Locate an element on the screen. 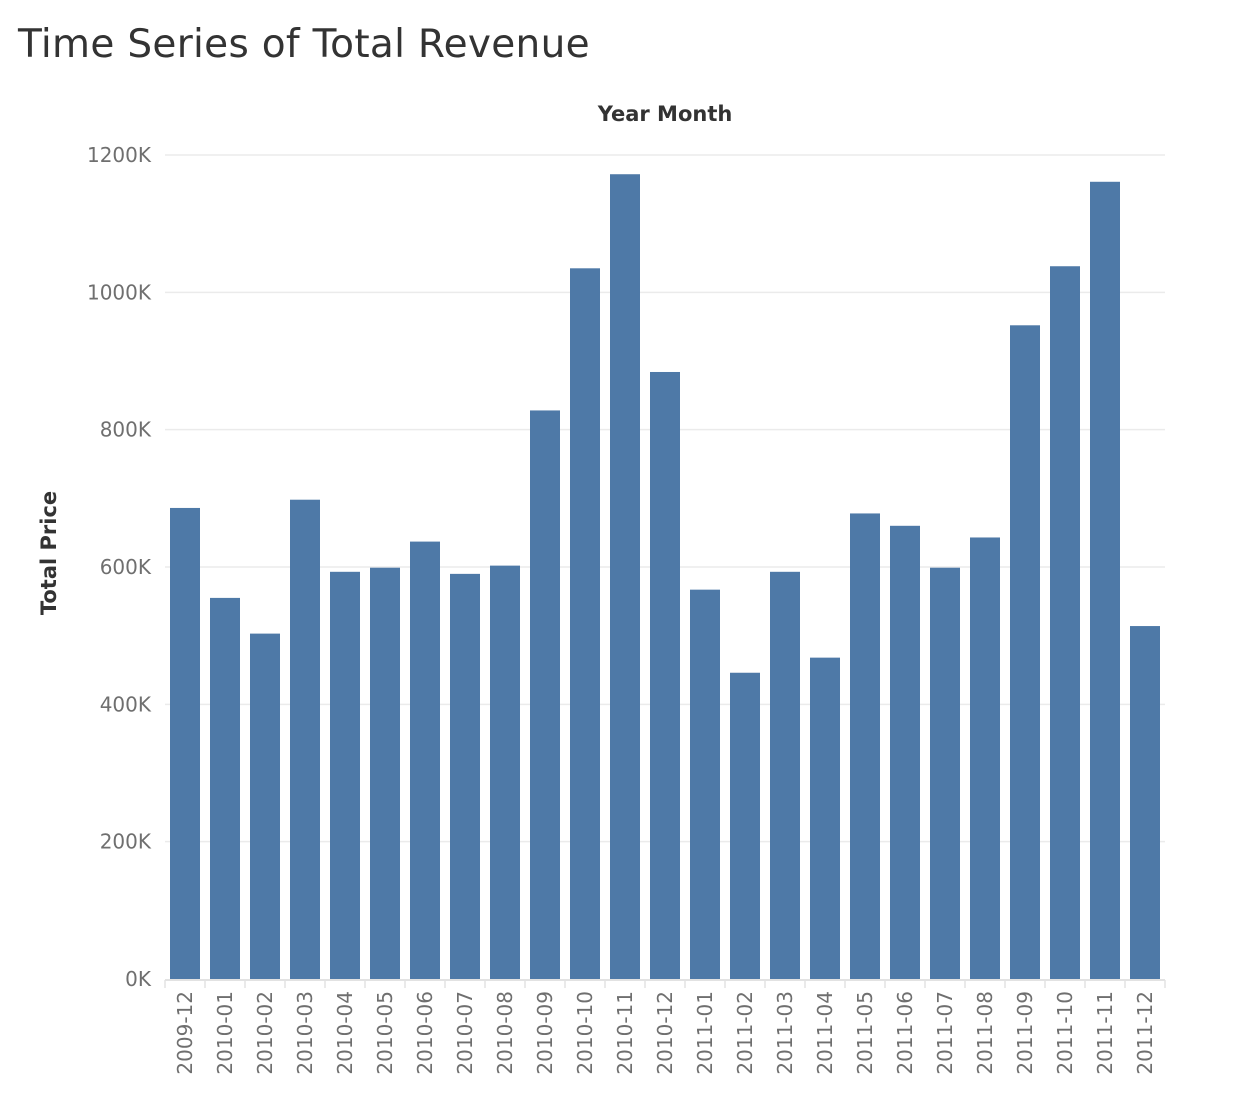 The width and height of the screenshot is (1258, 1110). y-tick-label: 0K is located at coordinates (138, 979).